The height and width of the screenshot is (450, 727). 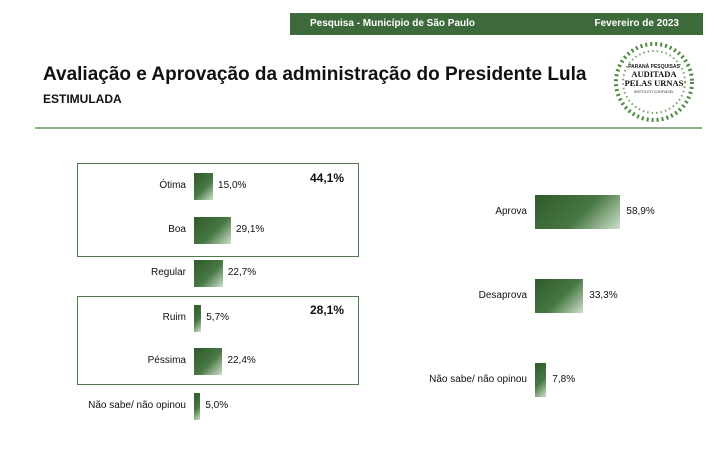 What do you see at coordinates (82, 99) in the screenshot?
I see `page-subtitle: ESTIMULADA` at bounding box center [82, 99].